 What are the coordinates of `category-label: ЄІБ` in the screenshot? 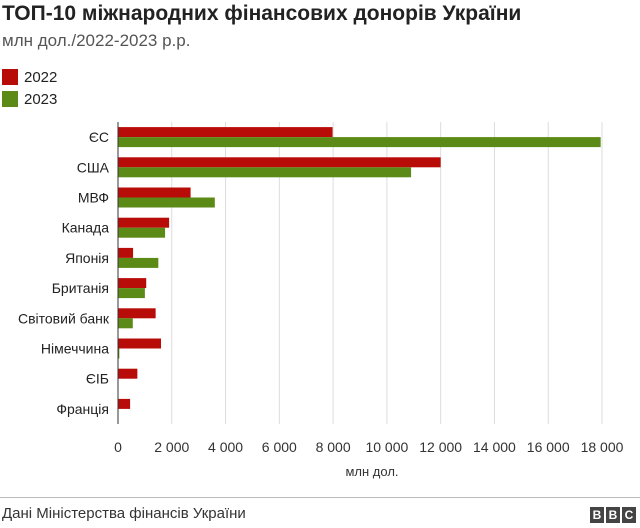 It's located at (97, 379).